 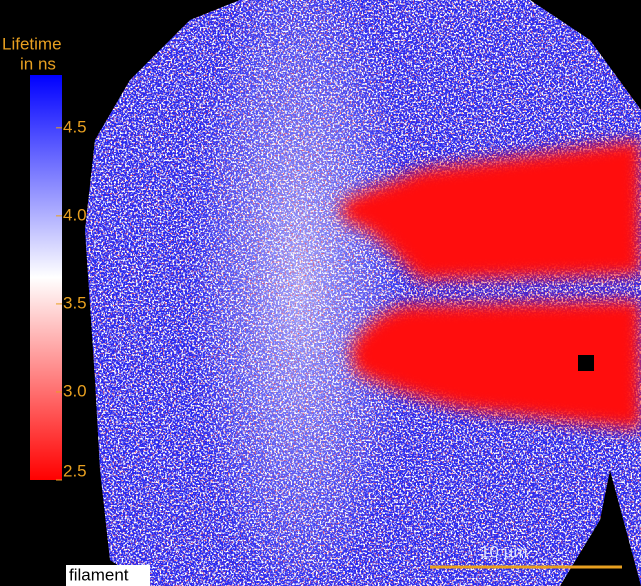 I want to click on colorbar-title: in ns, so click(x=38, y=63).